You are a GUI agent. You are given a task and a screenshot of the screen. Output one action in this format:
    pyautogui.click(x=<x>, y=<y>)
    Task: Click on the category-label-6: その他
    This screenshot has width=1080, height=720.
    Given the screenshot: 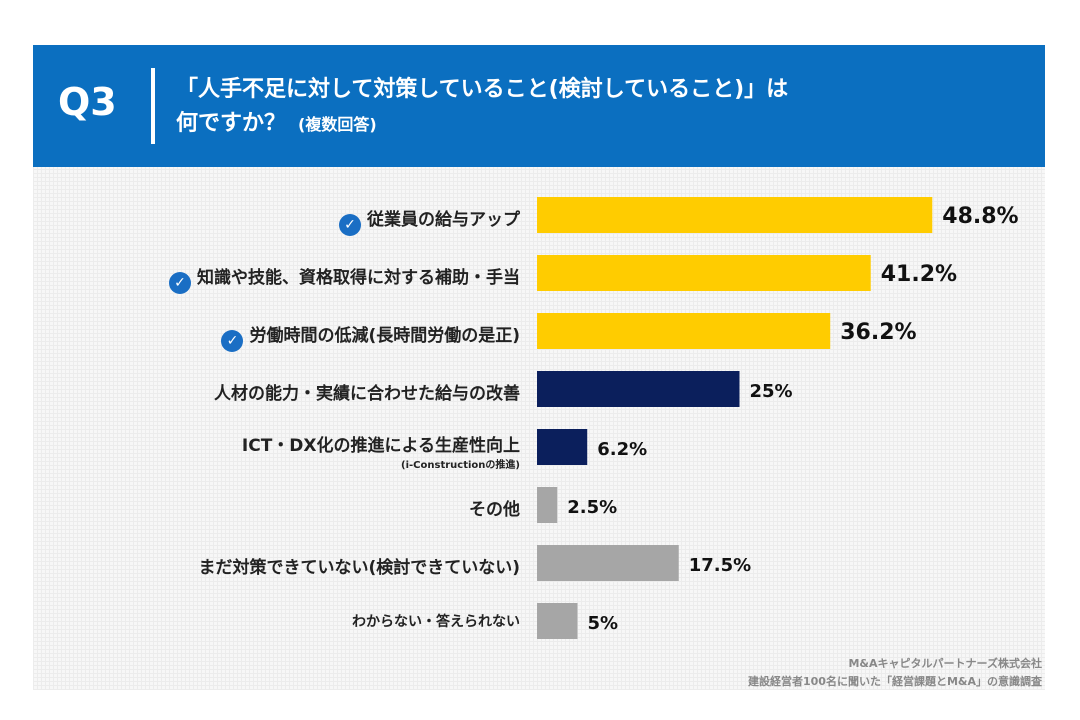 What is the action you would take?
    pyautogui.click(x=494, y=507)
    